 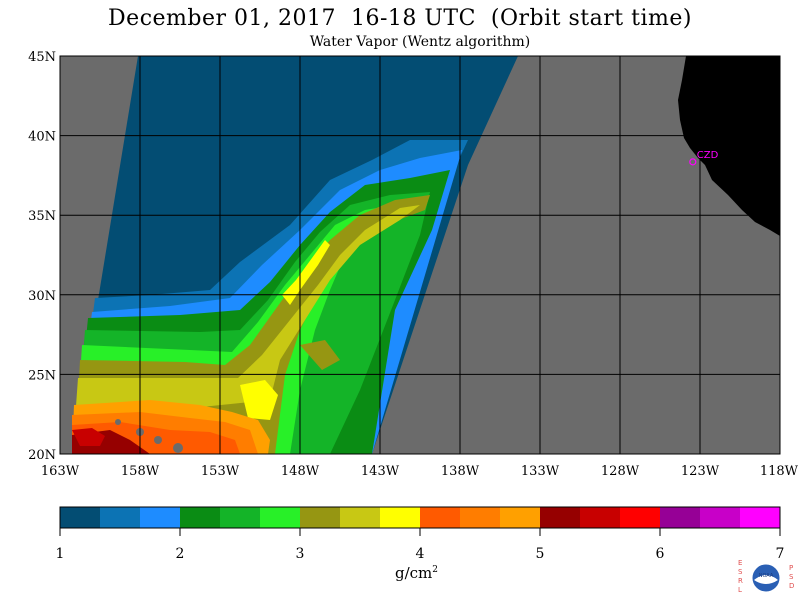 I want to click on lat-label-35n: 35N, so click(x=42, y=216).